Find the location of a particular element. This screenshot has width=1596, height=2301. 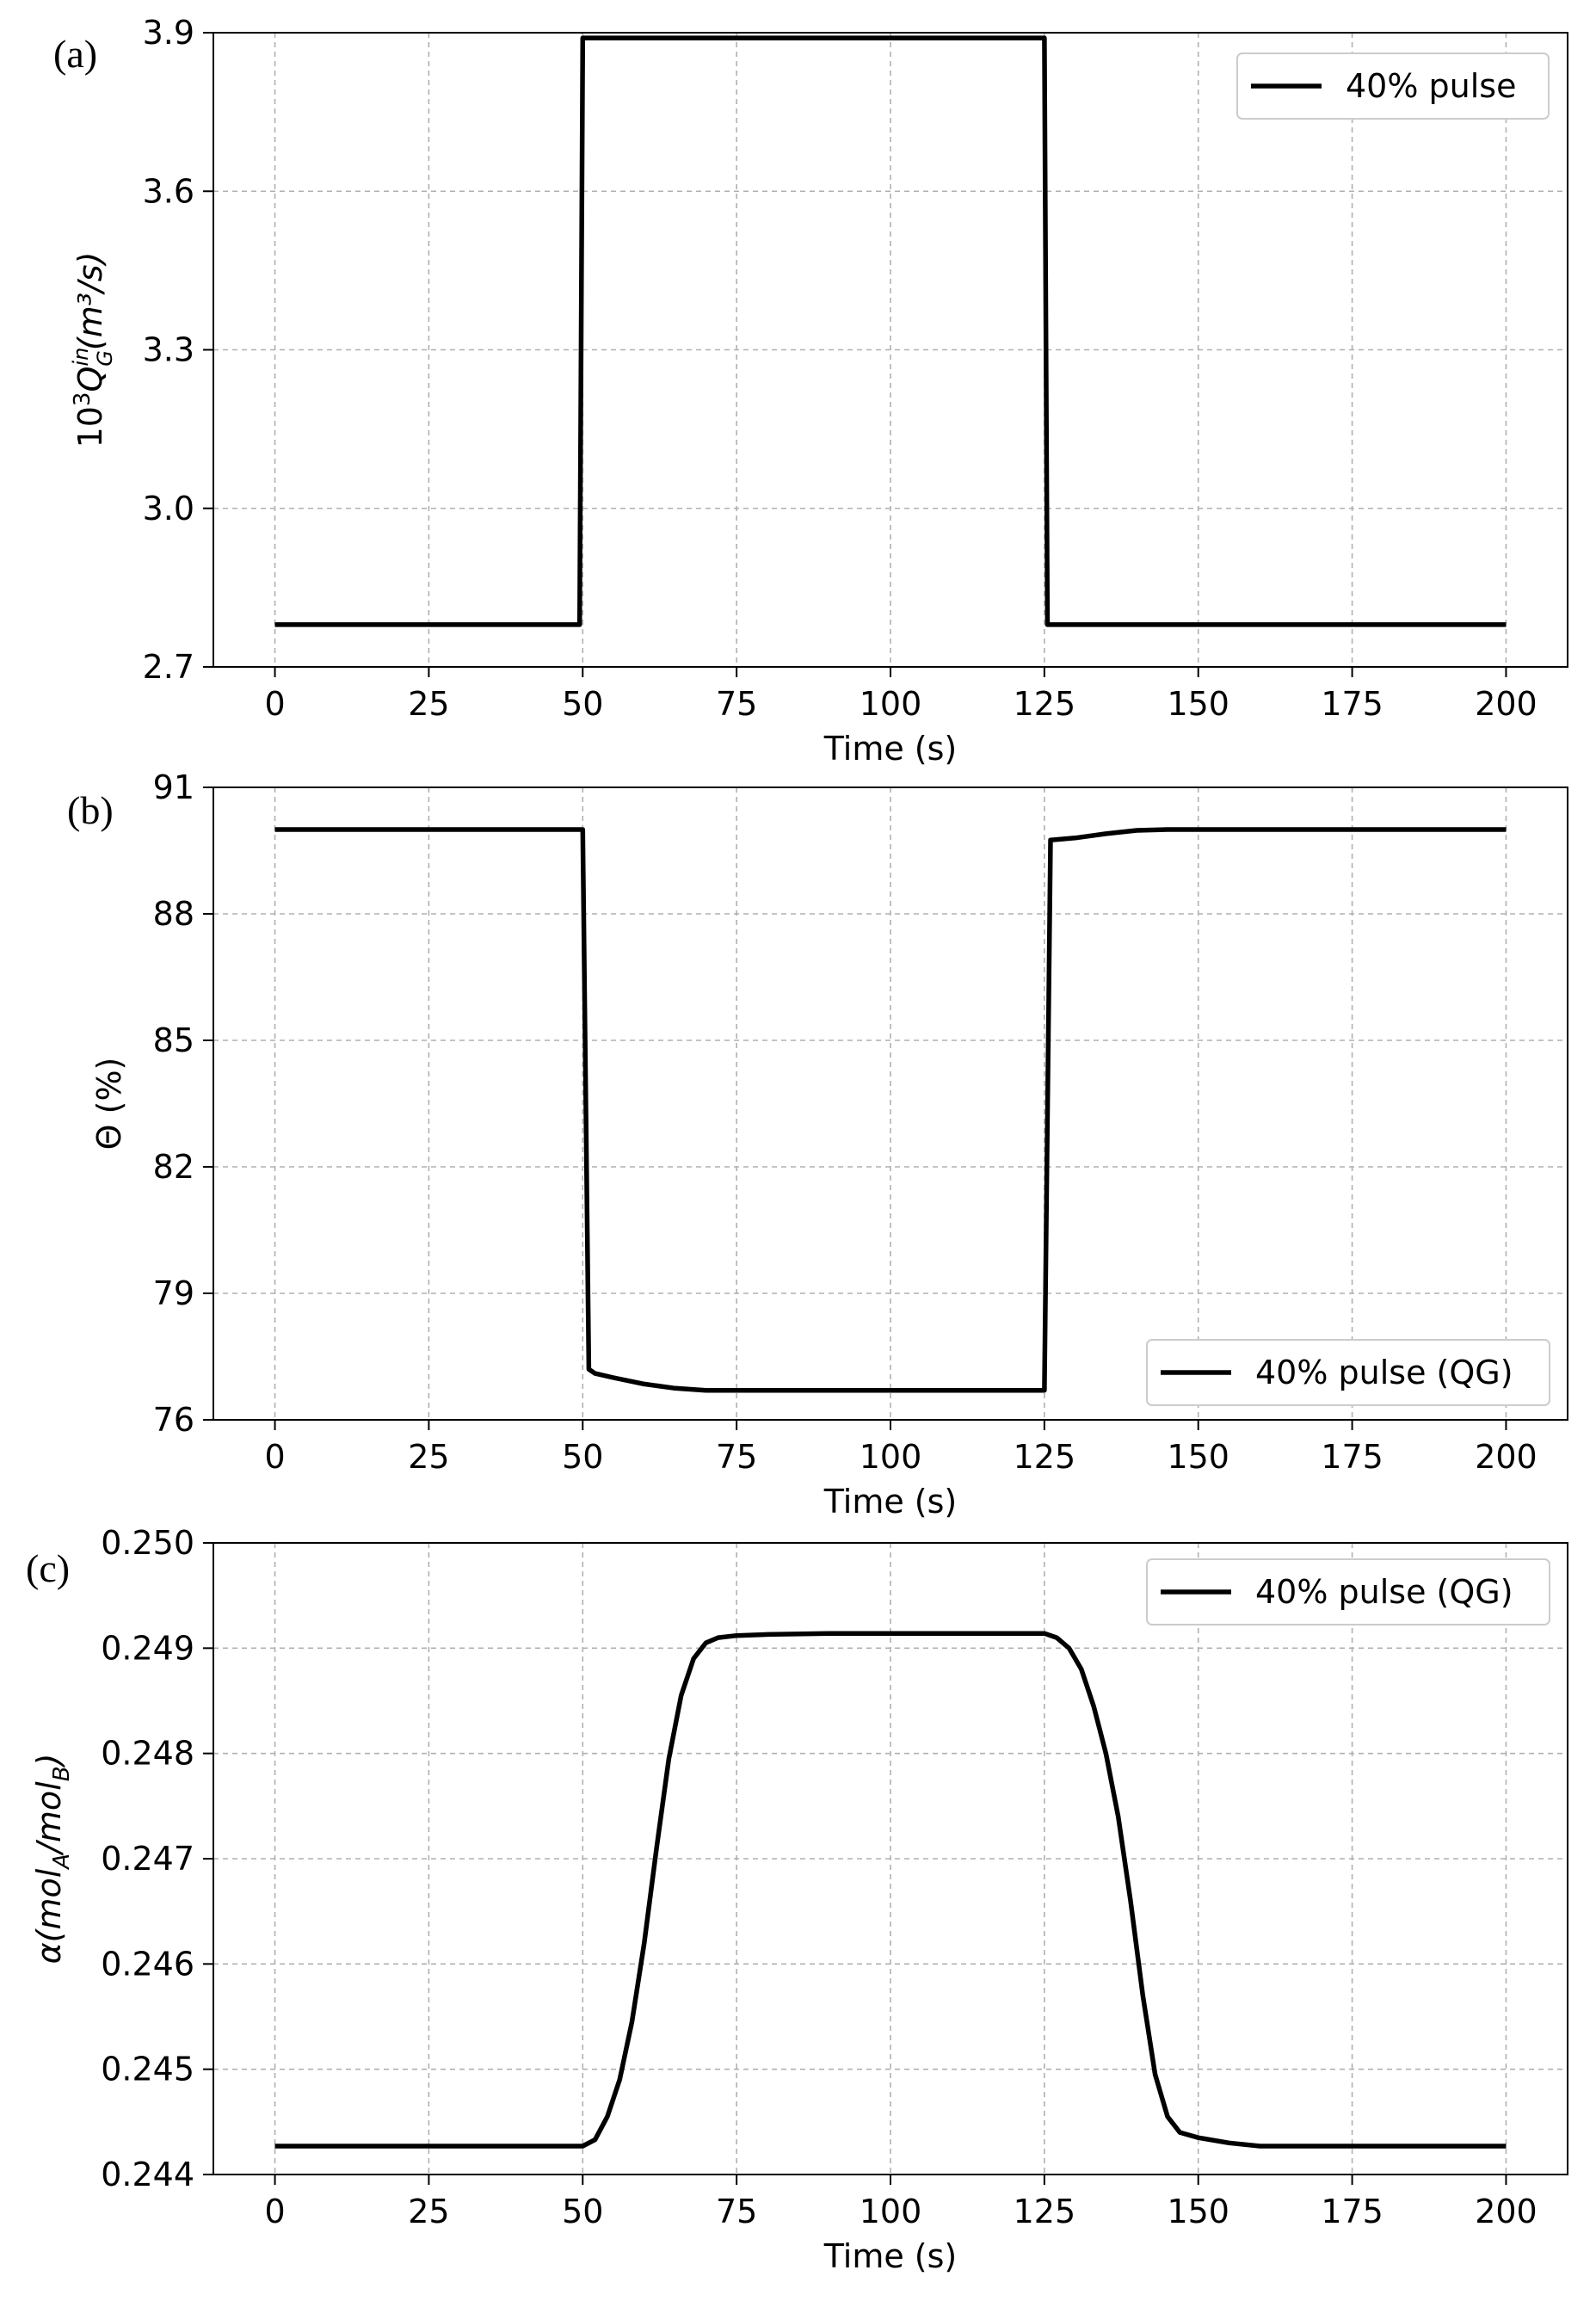

y-tick-label: 88 is located at coordinates (173, 914).